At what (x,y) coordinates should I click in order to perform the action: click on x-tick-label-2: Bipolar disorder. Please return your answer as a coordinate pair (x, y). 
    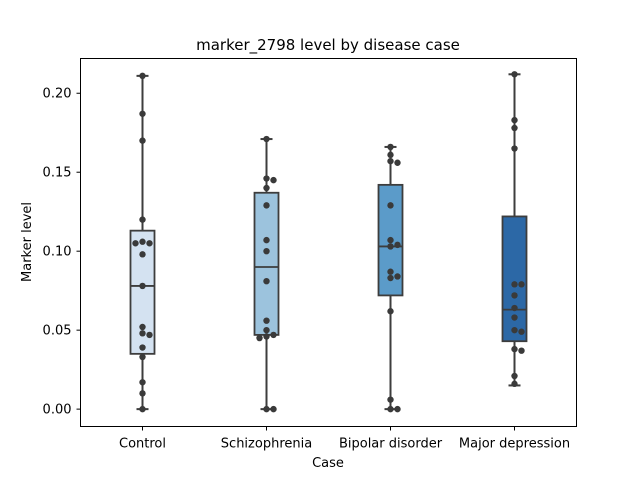
    Looking at the image, I should click on (391, 444).